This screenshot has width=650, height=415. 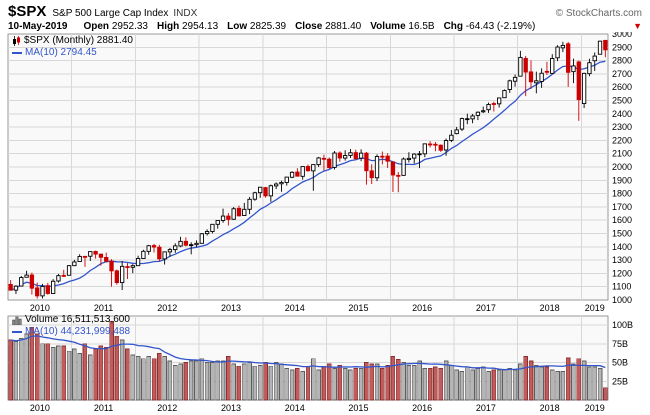 What do you see at coordinates (309, 26) in the screenshot?
I see `close-label: Close` at bounding box center [309, 26].